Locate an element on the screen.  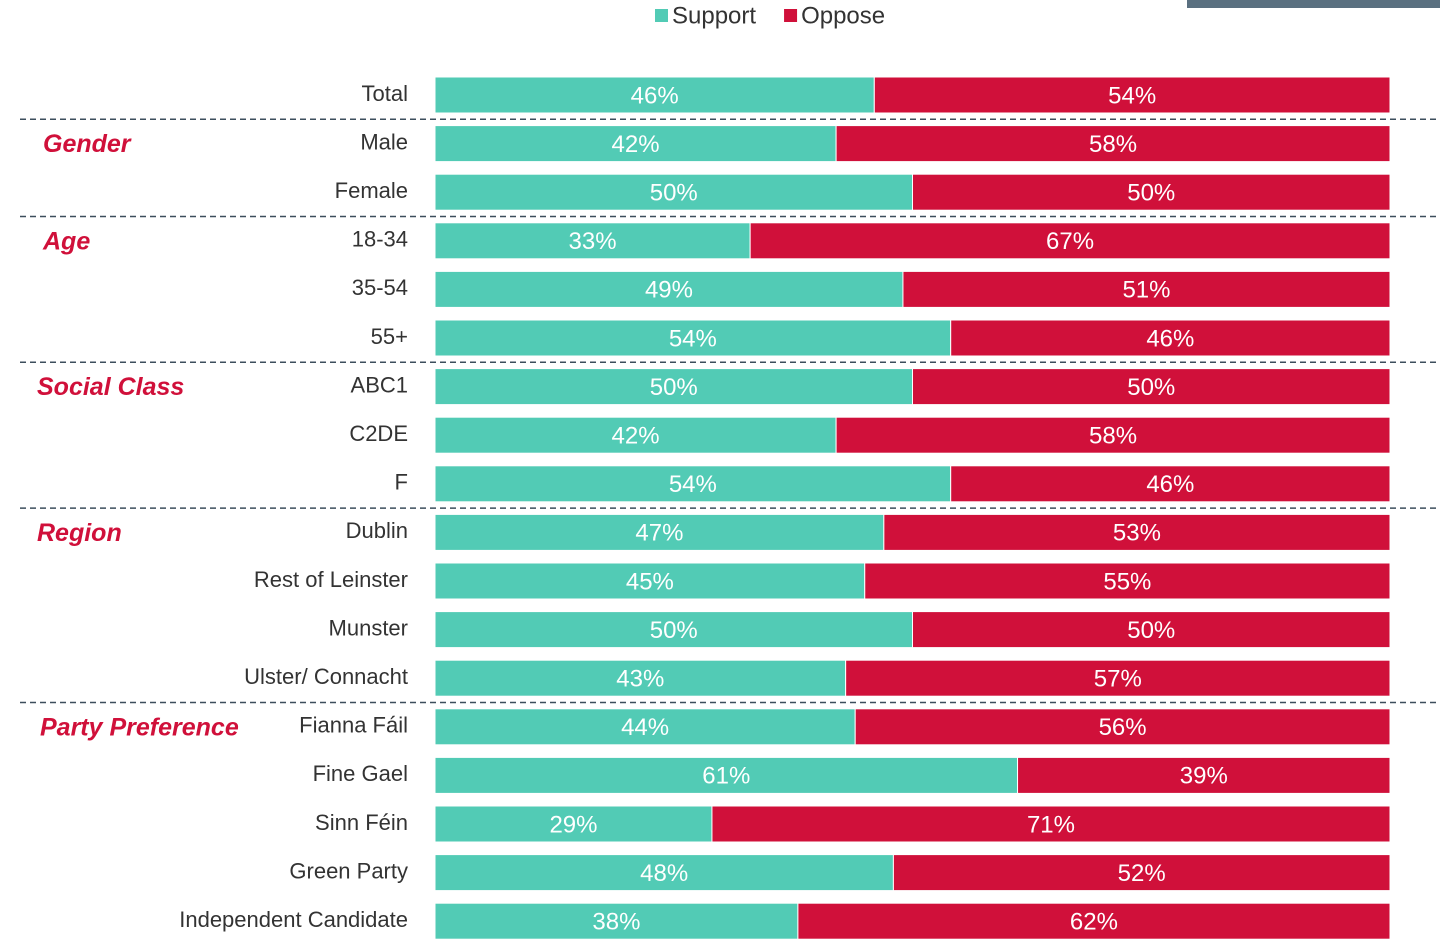
category-label: Dublin is located at coordinates (377, 530).